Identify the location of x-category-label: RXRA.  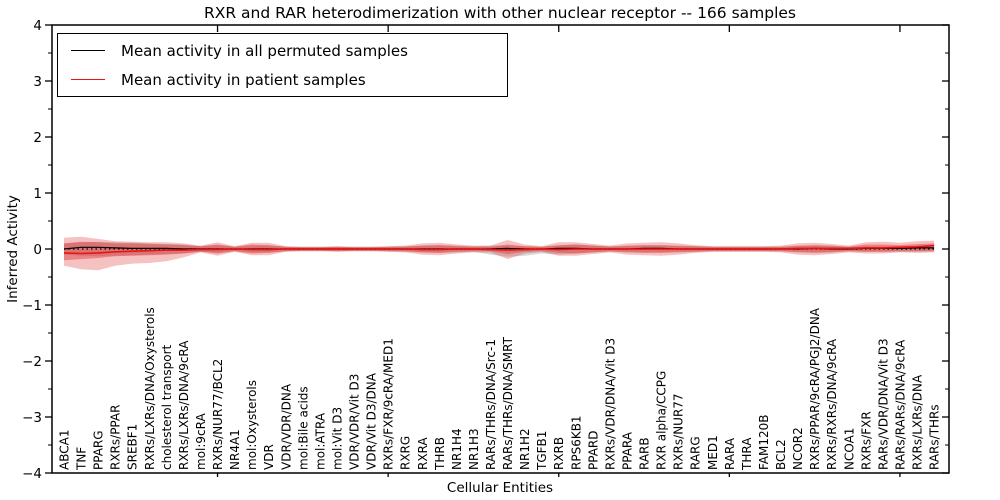
(423, 453).